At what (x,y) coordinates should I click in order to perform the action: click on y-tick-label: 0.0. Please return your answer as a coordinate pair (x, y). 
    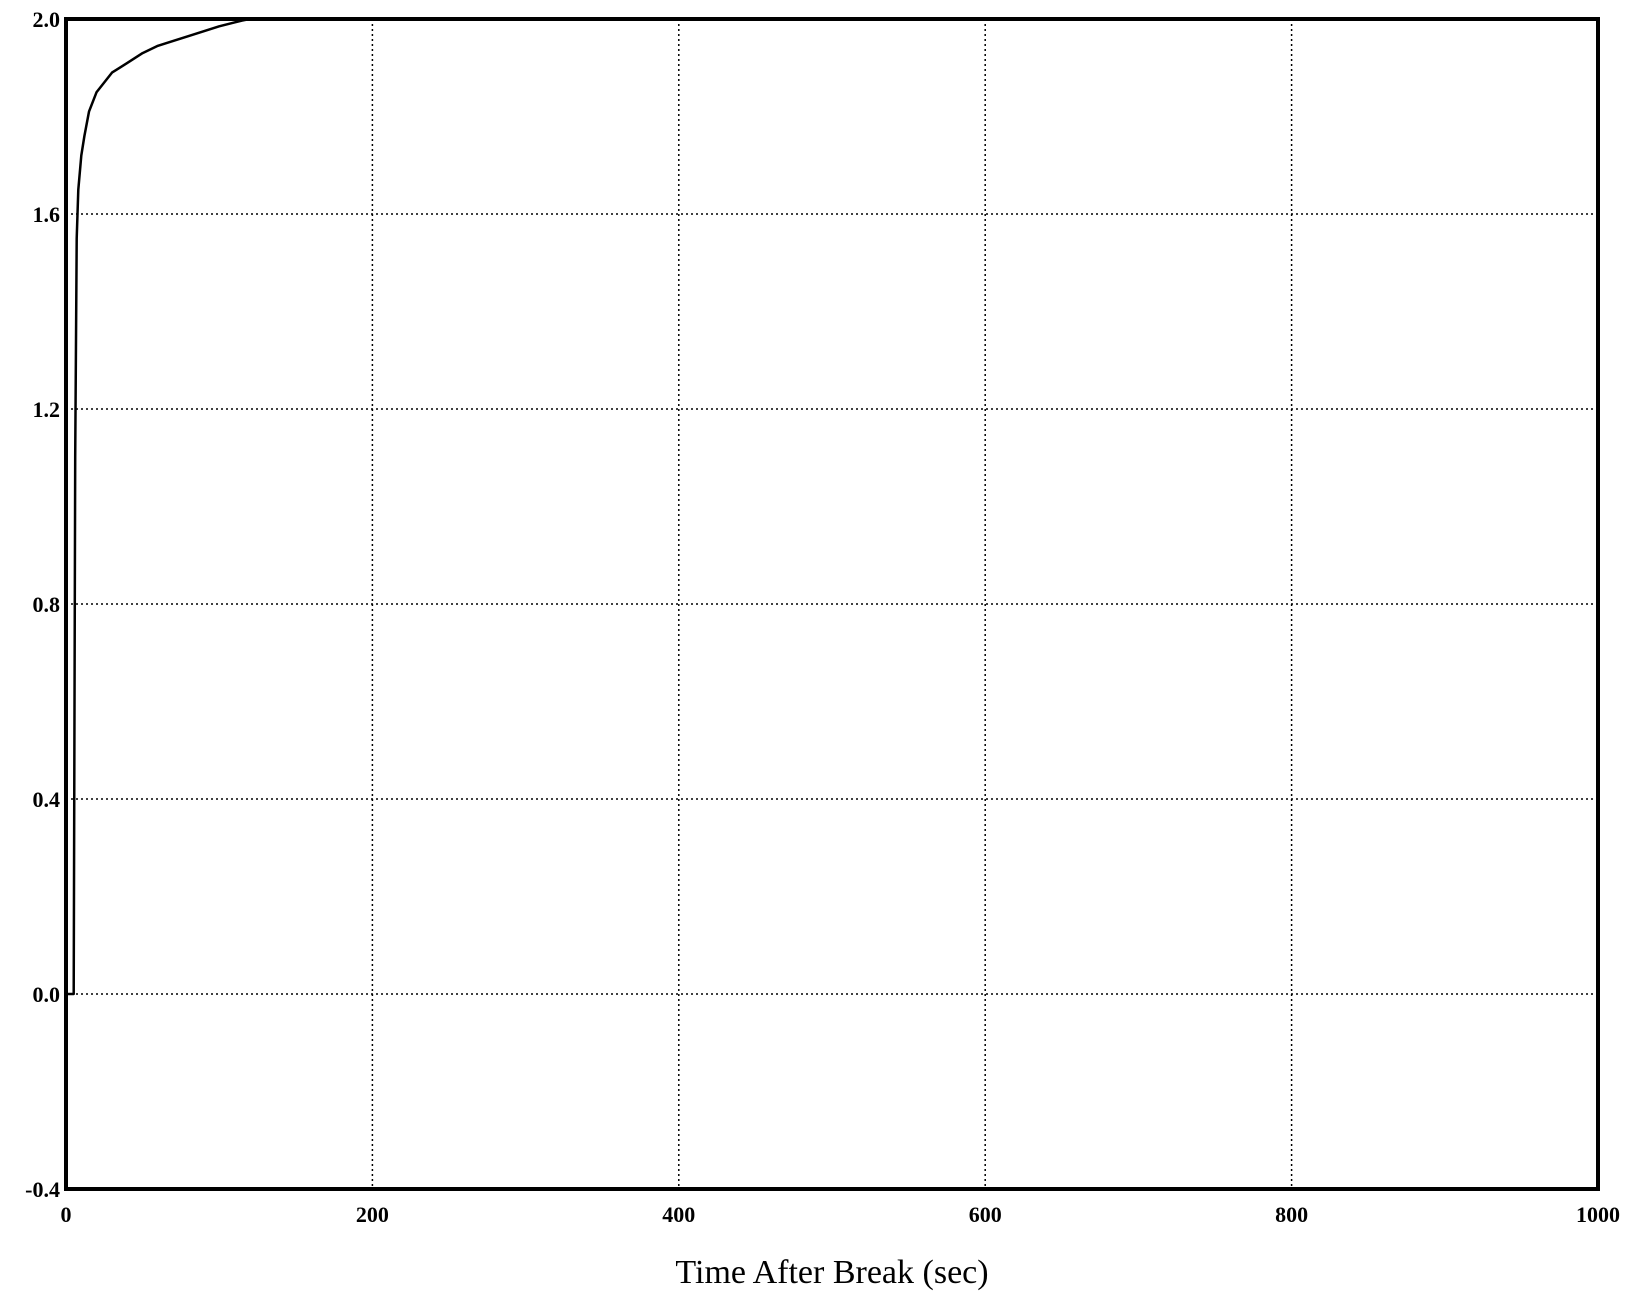
    Looking at the image, I should click on (47, 994).